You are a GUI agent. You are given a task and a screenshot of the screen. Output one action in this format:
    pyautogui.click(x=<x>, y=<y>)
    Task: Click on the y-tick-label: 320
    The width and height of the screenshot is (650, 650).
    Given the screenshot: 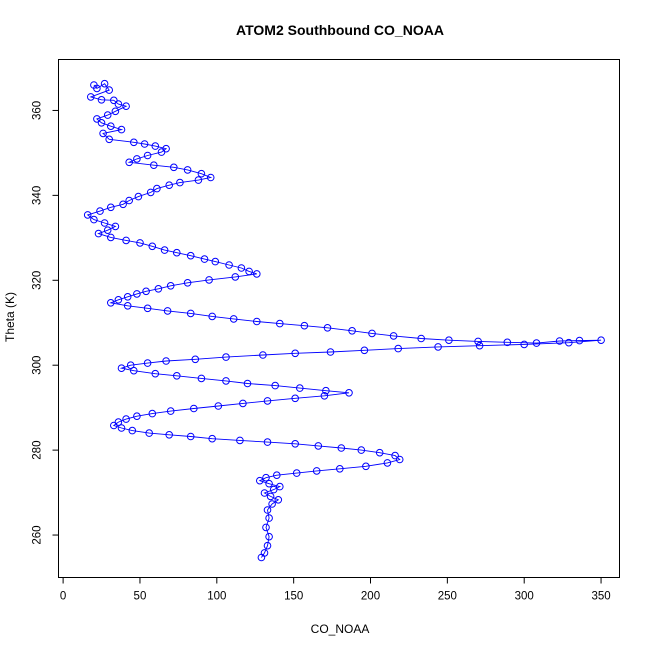 What is the action you would take?
    pyautogui.click(x=38, y=280)
    